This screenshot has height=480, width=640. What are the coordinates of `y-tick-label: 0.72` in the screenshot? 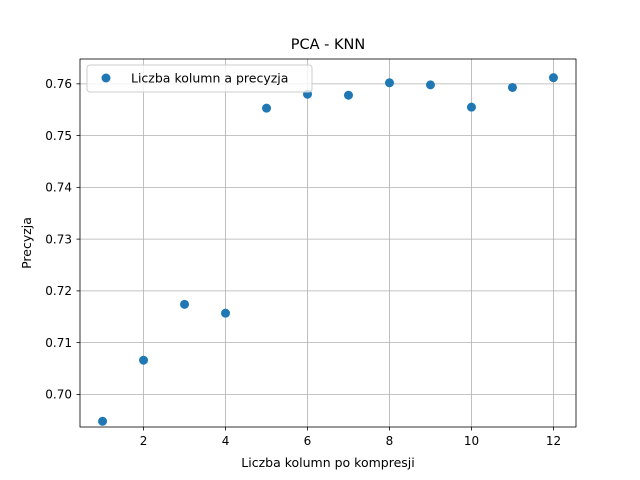 It's located at (58, 291).